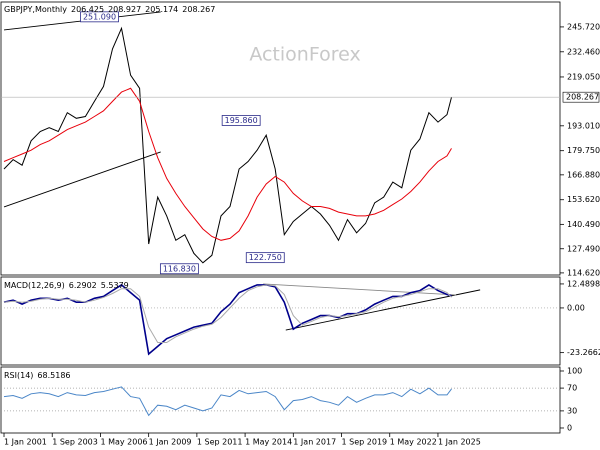 This screenshot has width=600, height=450. What do you see at coordinates (220, 442) in the screenshot?
I see `x-tick-label: 1 Sep 2011` at bounding box center [220, 442].